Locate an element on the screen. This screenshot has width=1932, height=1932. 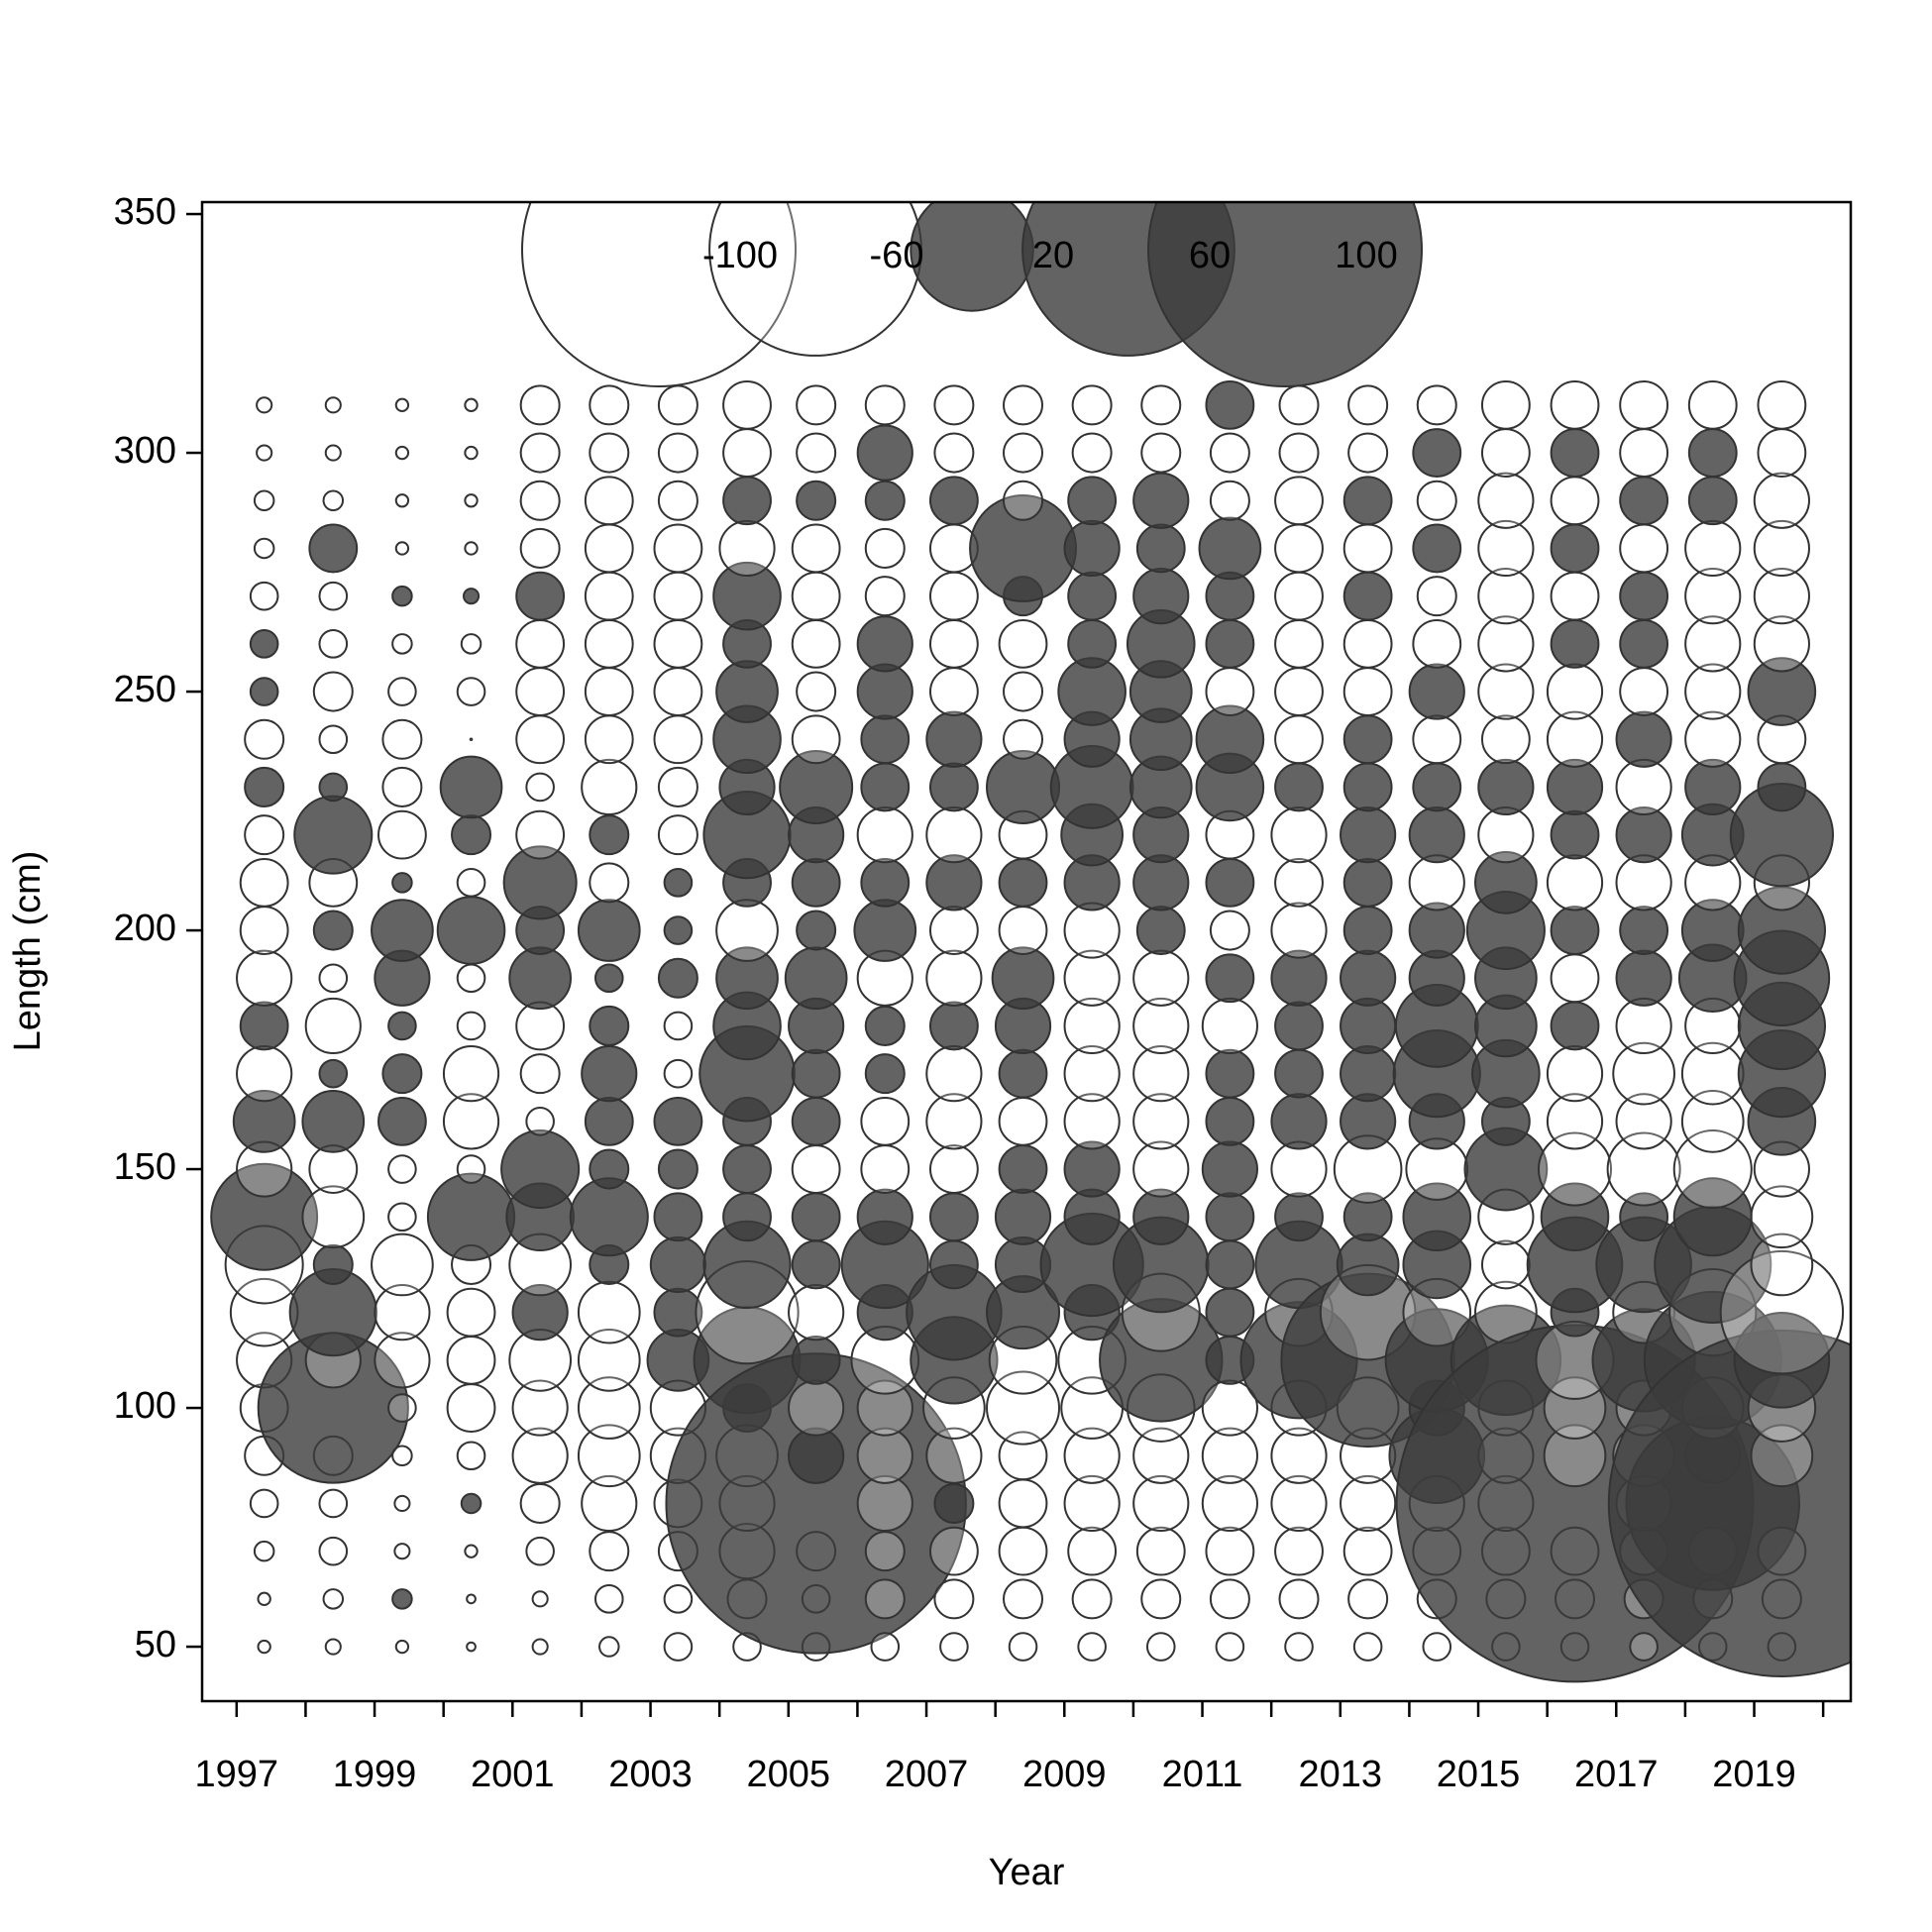
x-tick-label: 2003 is located at coordinates (650, 1774).